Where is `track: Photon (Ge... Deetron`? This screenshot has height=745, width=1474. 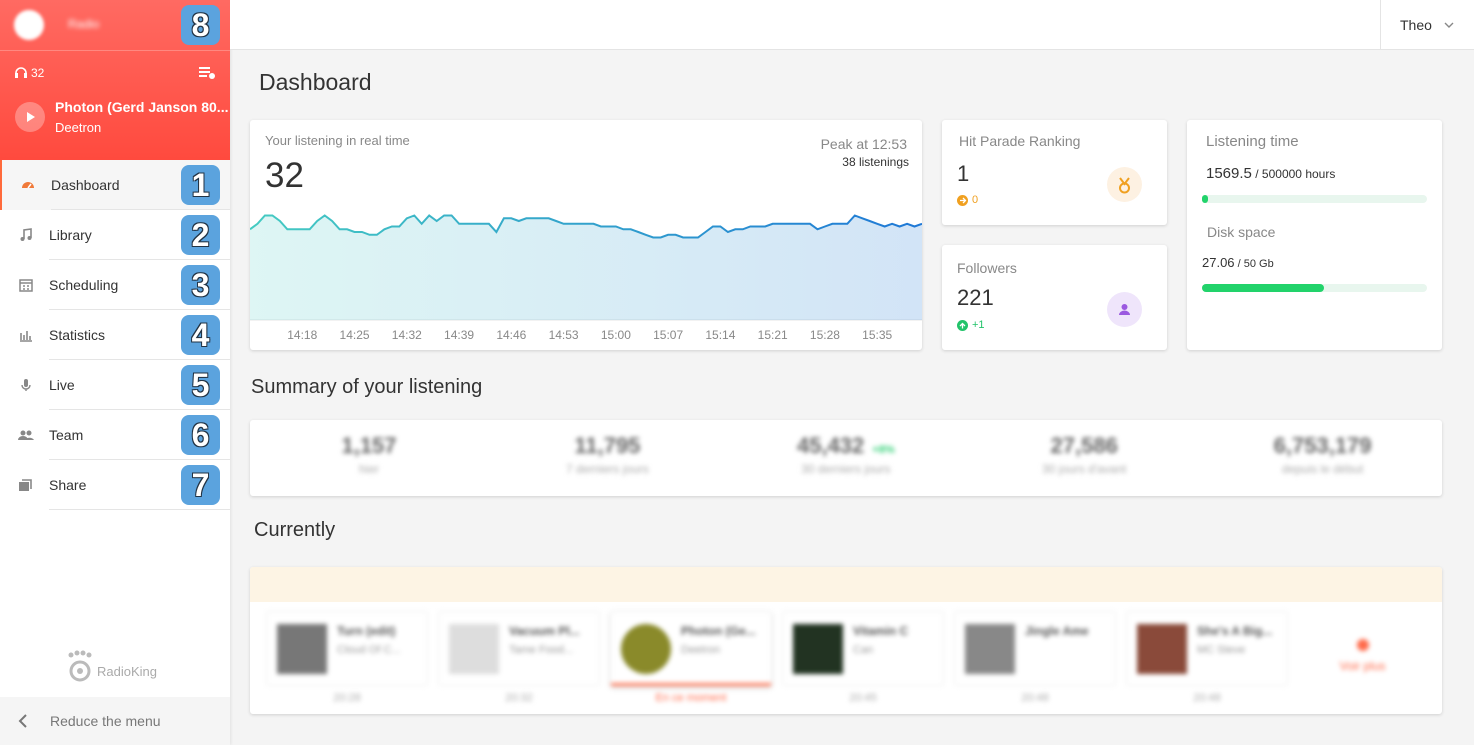 track: Photon (Ge... Deetron is located at coordinates (691, 648).